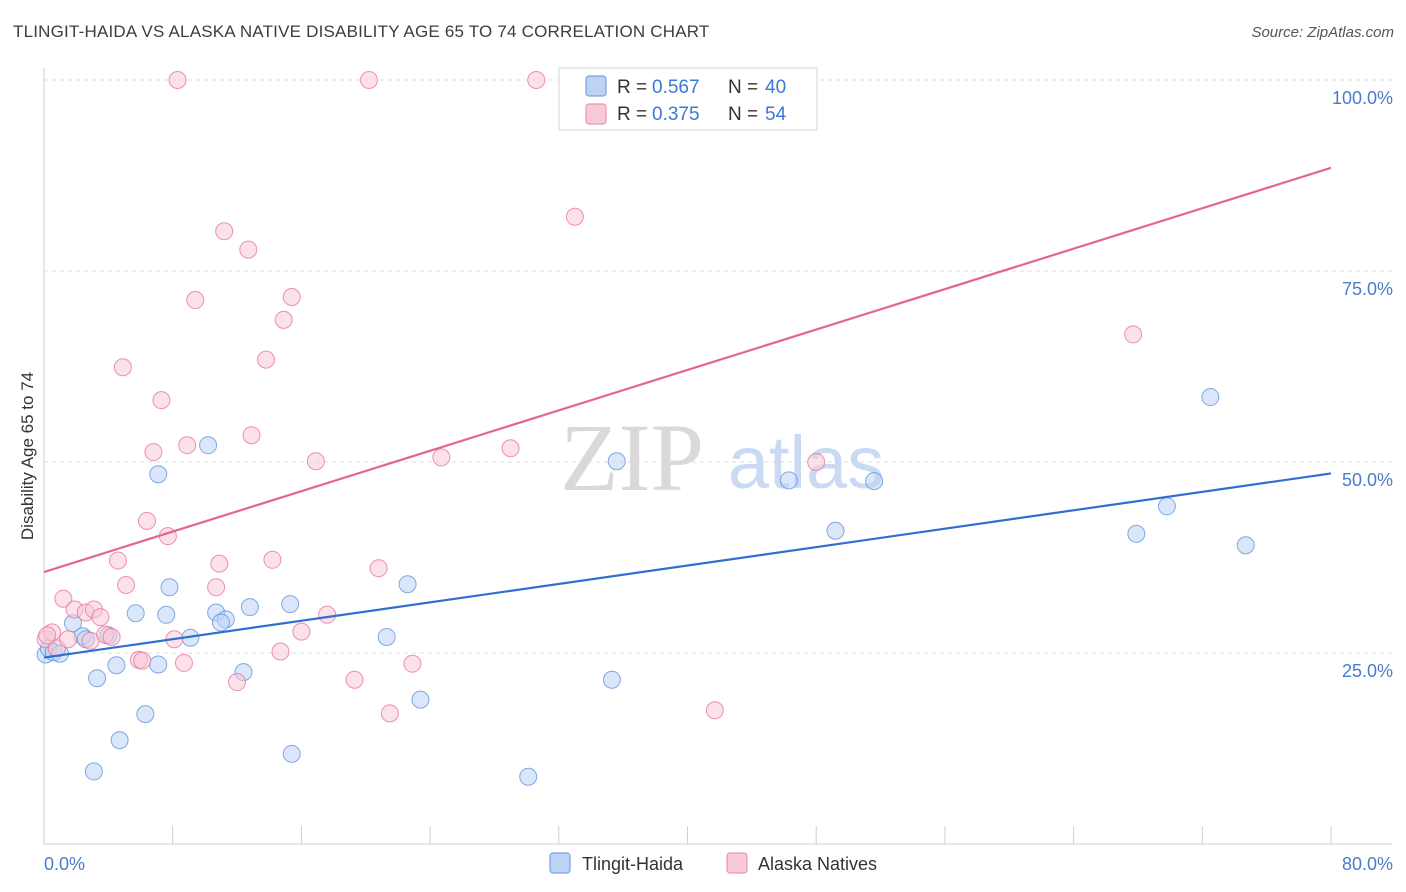  What do you see at coordinates (1367, 480) in the screenshot?
I see `y-tick-label-50: 50.0%` at bounding box center [1367, 480].